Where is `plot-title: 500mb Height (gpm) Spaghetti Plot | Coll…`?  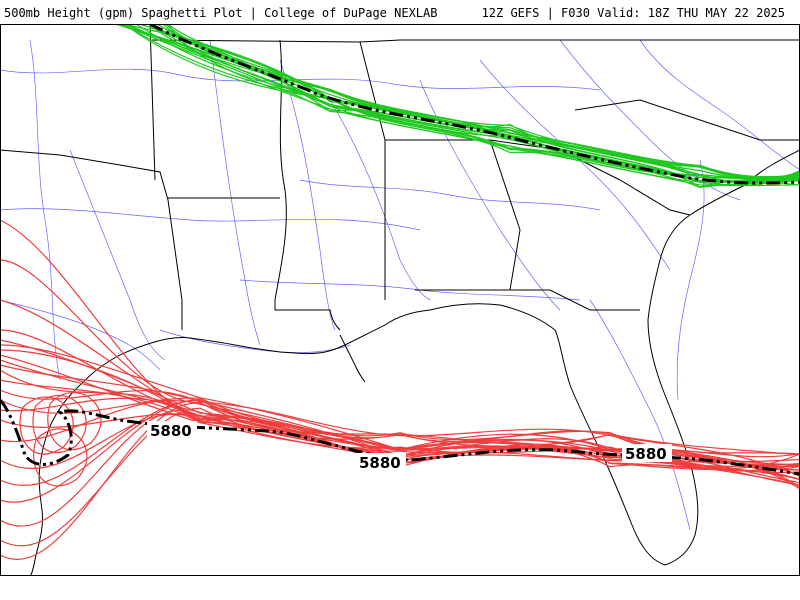 plot-title: 500mb Height (gpm) Spaghetti Plot | Coll… is located at coordinates (221, 13).